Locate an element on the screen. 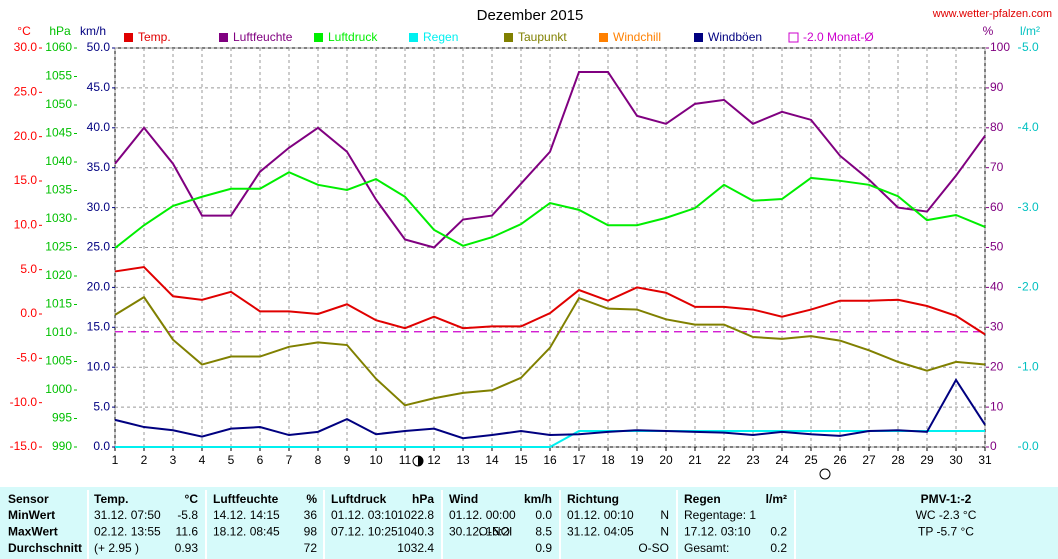  y-tick-label: 20 is located at coordinates (997, 366).